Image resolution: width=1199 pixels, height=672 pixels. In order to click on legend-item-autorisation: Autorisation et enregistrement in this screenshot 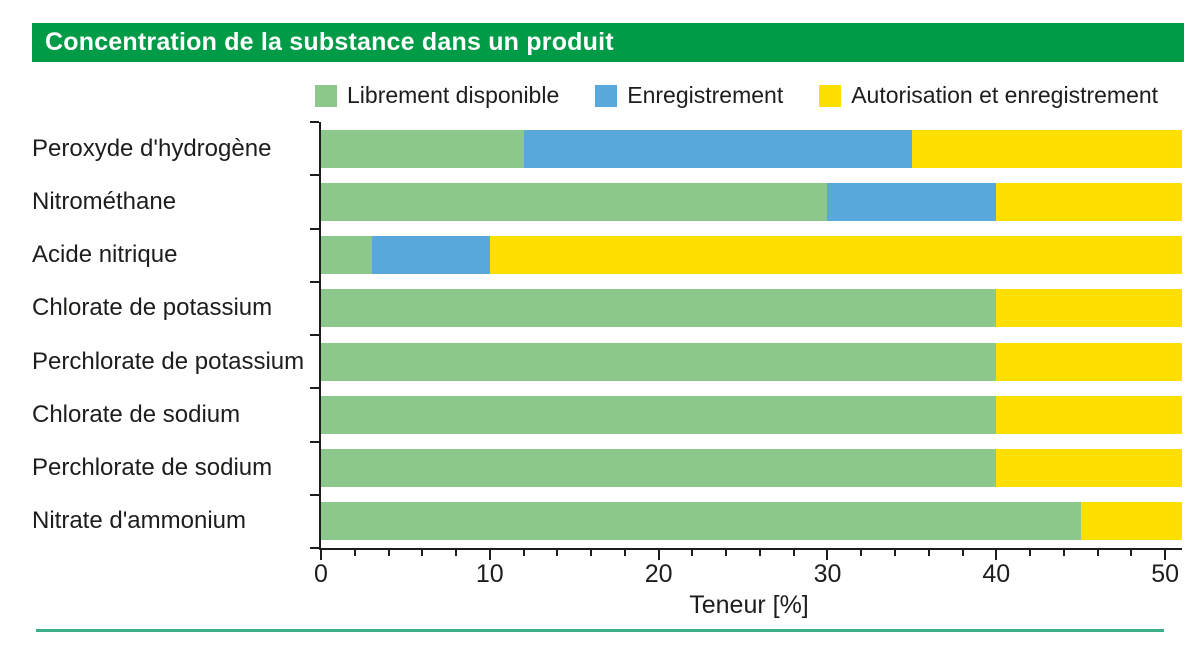, I will do `click(988, 95)`.